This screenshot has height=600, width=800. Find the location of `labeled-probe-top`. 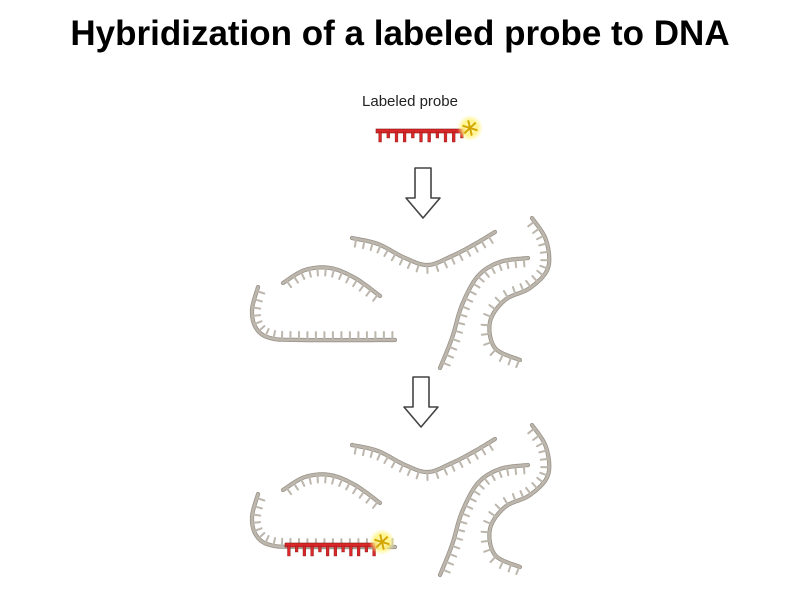

labeled-probe-top is located at coordinates (429, 129).